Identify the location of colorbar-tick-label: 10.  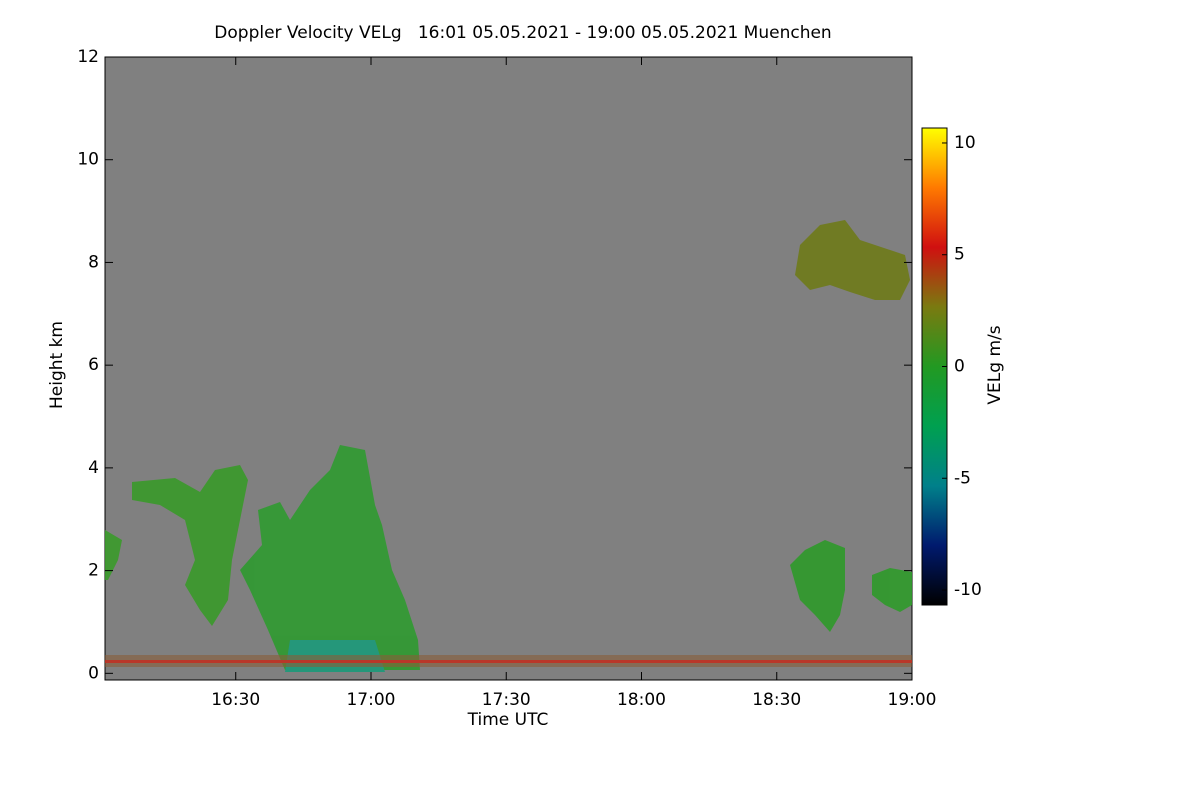
(965, 143).